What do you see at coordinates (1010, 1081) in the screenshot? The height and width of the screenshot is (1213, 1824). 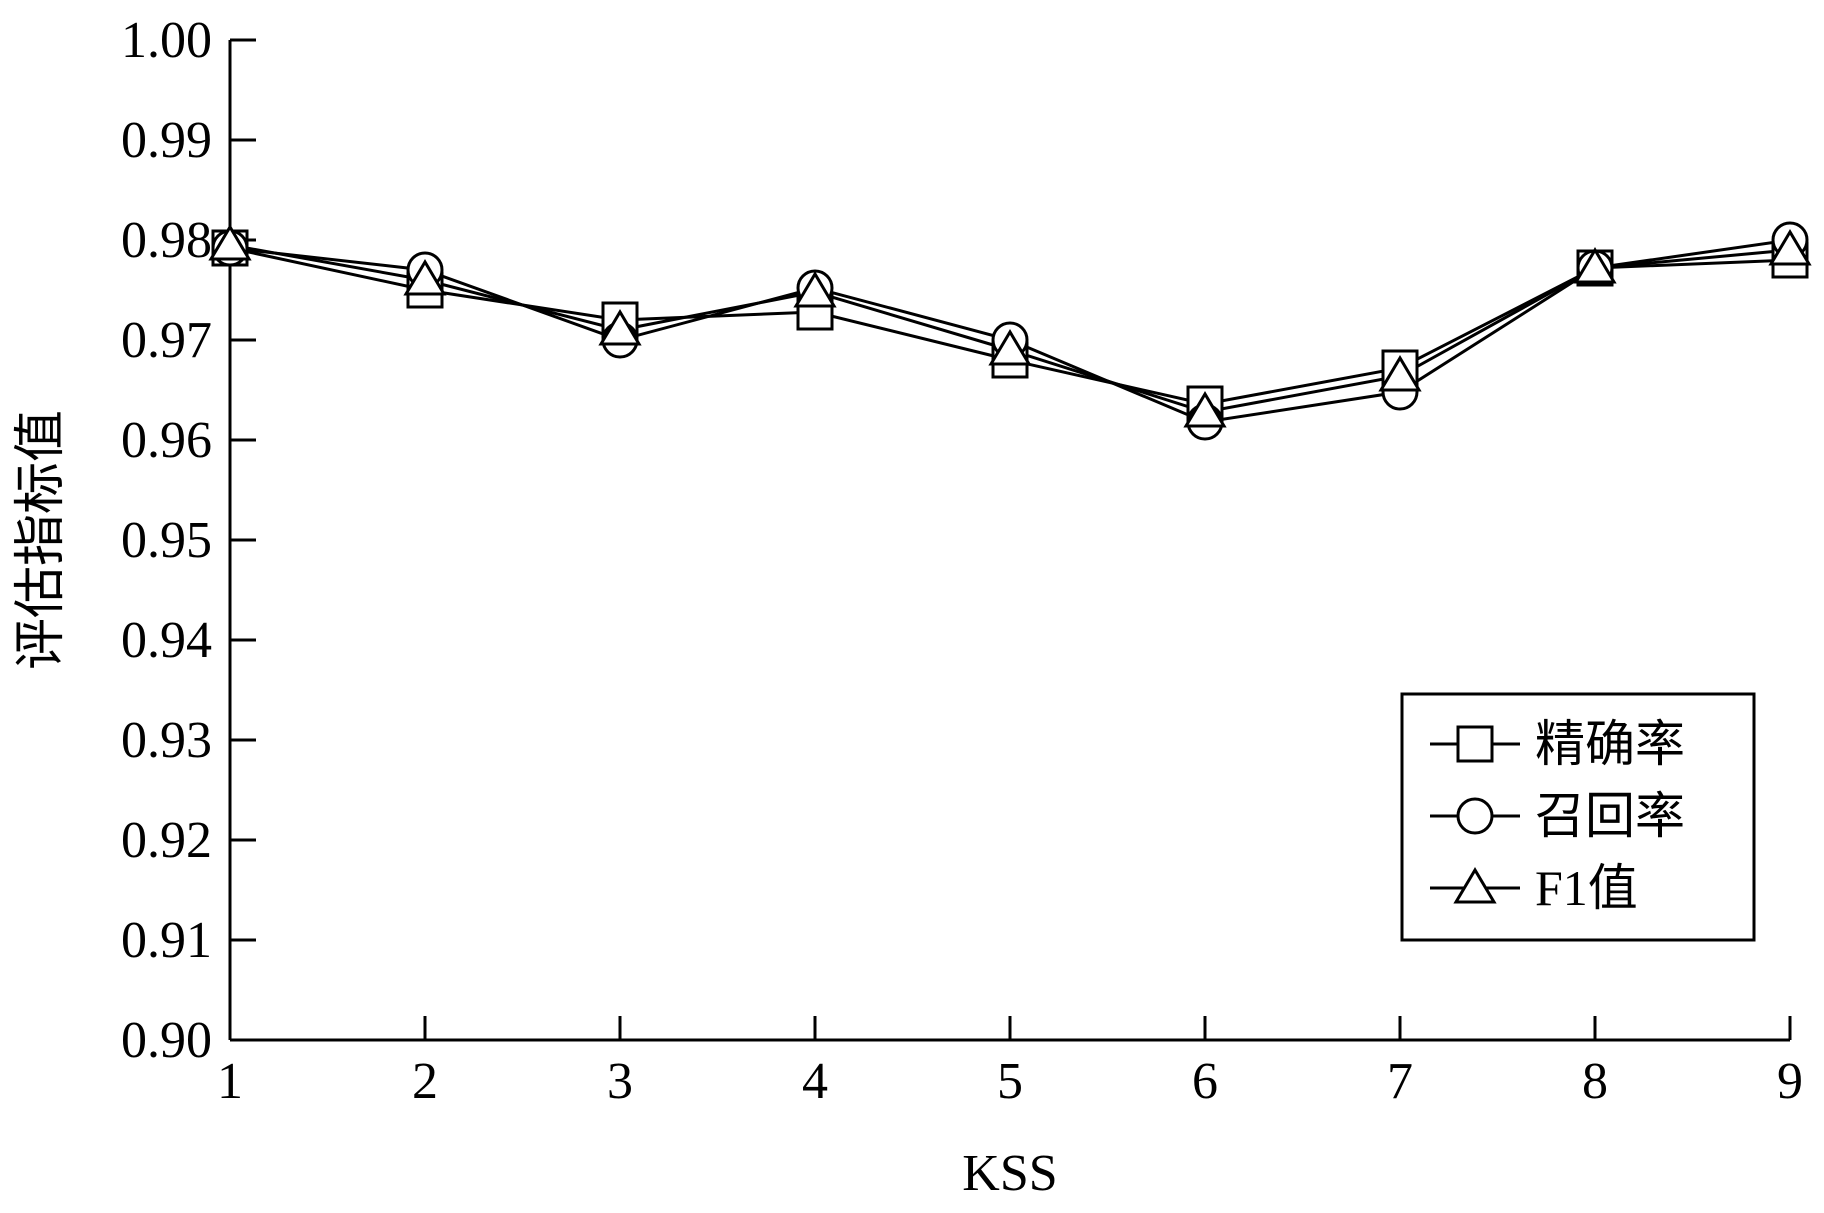 I see `x-tick-label: 5` at bounding box center [1010, 1081].